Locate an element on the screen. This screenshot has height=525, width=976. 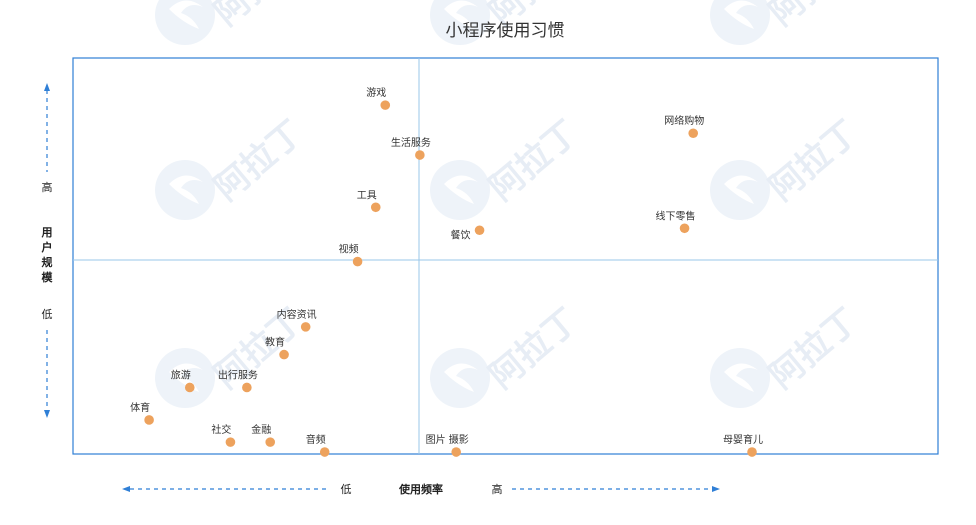
point-label: 音频 is located at coordinates (316, 439).